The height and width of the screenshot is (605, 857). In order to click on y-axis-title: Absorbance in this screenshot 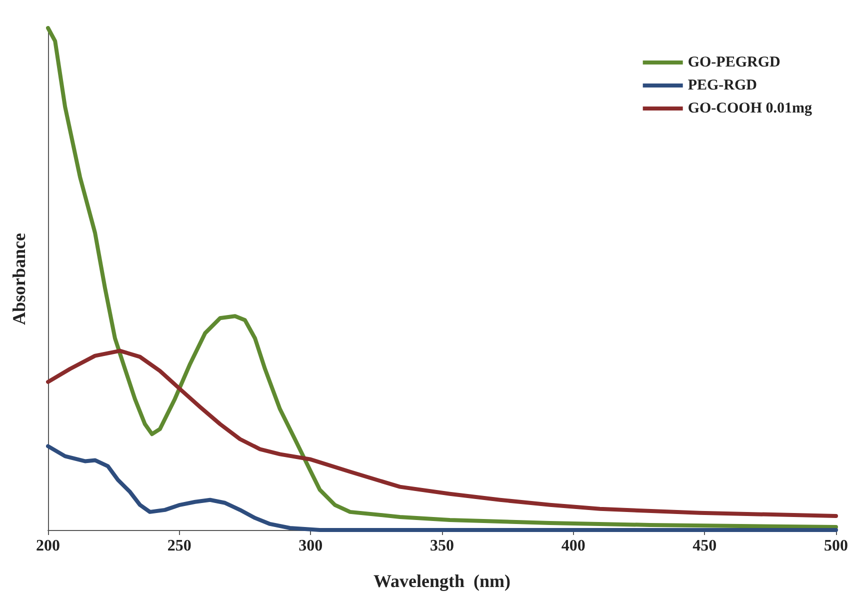, I will do `click(19, 279)`.